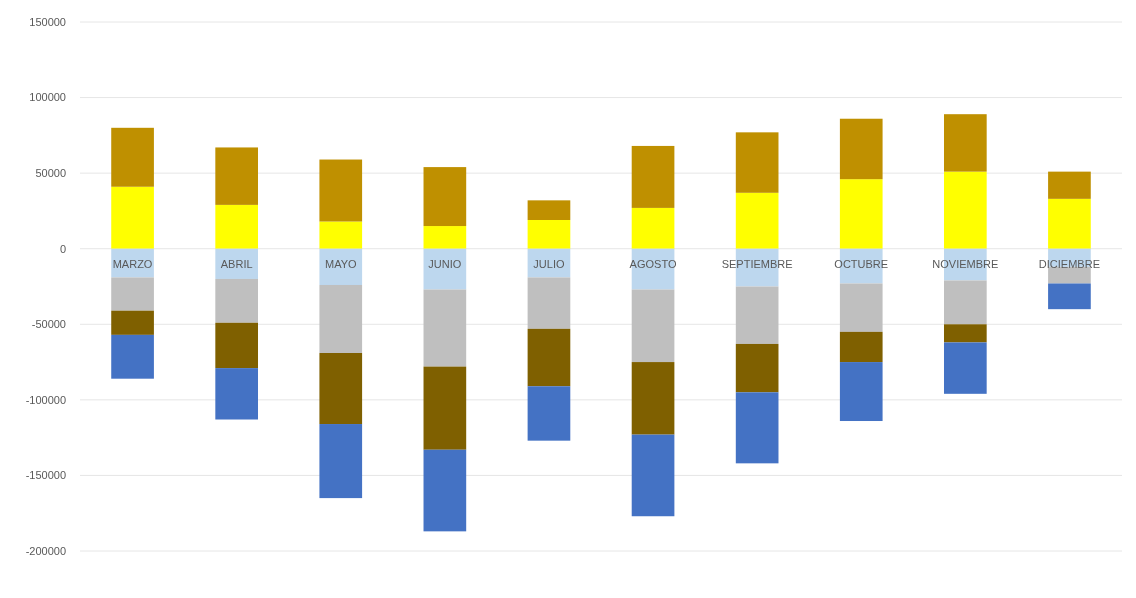 This screenshot has width=1136, height=598. I want to click on y-tick-label: 100000, so click(47, 97).